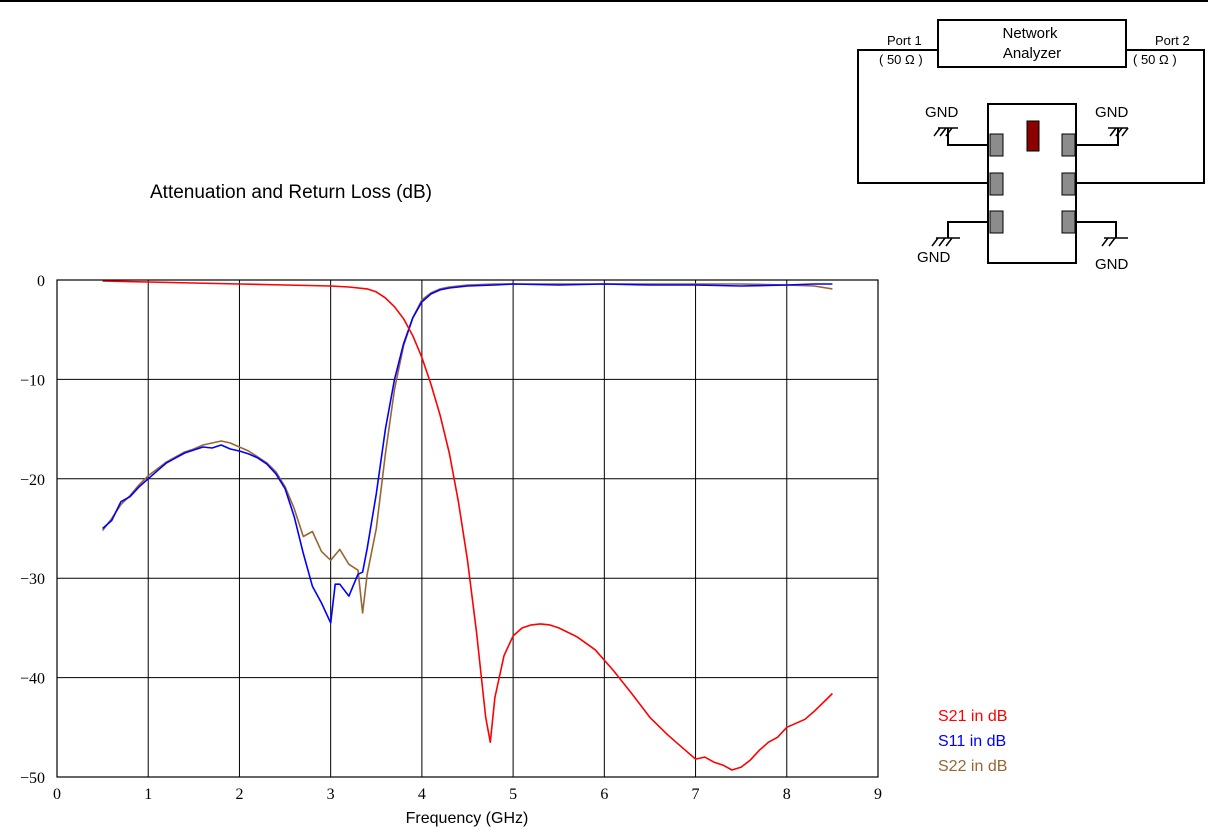 This screenshot has width=1208, height=834. What do you see at coordinates (467, 818) in the screenshot?
I see `x-axis-label: Frequency (GHz)` at bounding box center [467, 818].